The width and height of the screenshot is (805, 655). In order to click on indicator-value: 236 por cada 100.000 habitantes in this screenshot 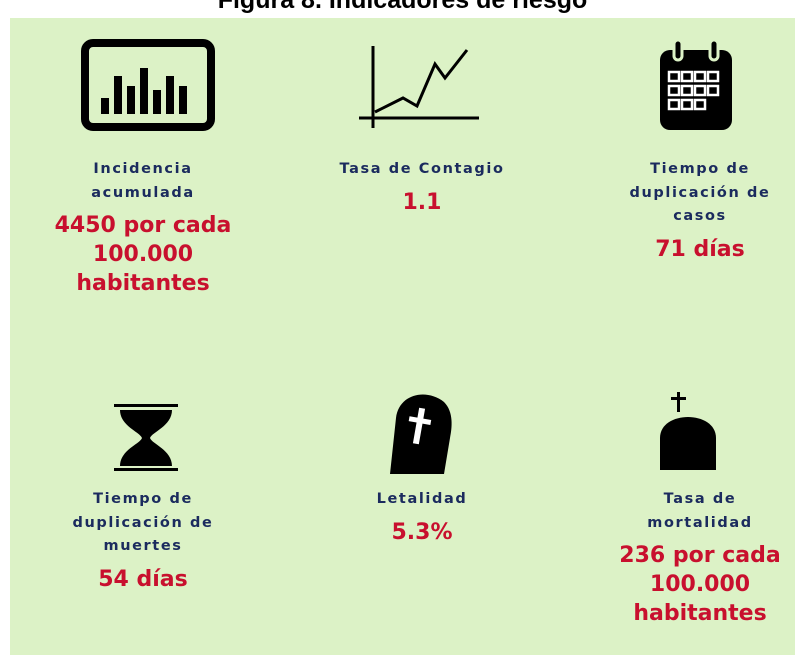, I will do `click(687, 584)`.